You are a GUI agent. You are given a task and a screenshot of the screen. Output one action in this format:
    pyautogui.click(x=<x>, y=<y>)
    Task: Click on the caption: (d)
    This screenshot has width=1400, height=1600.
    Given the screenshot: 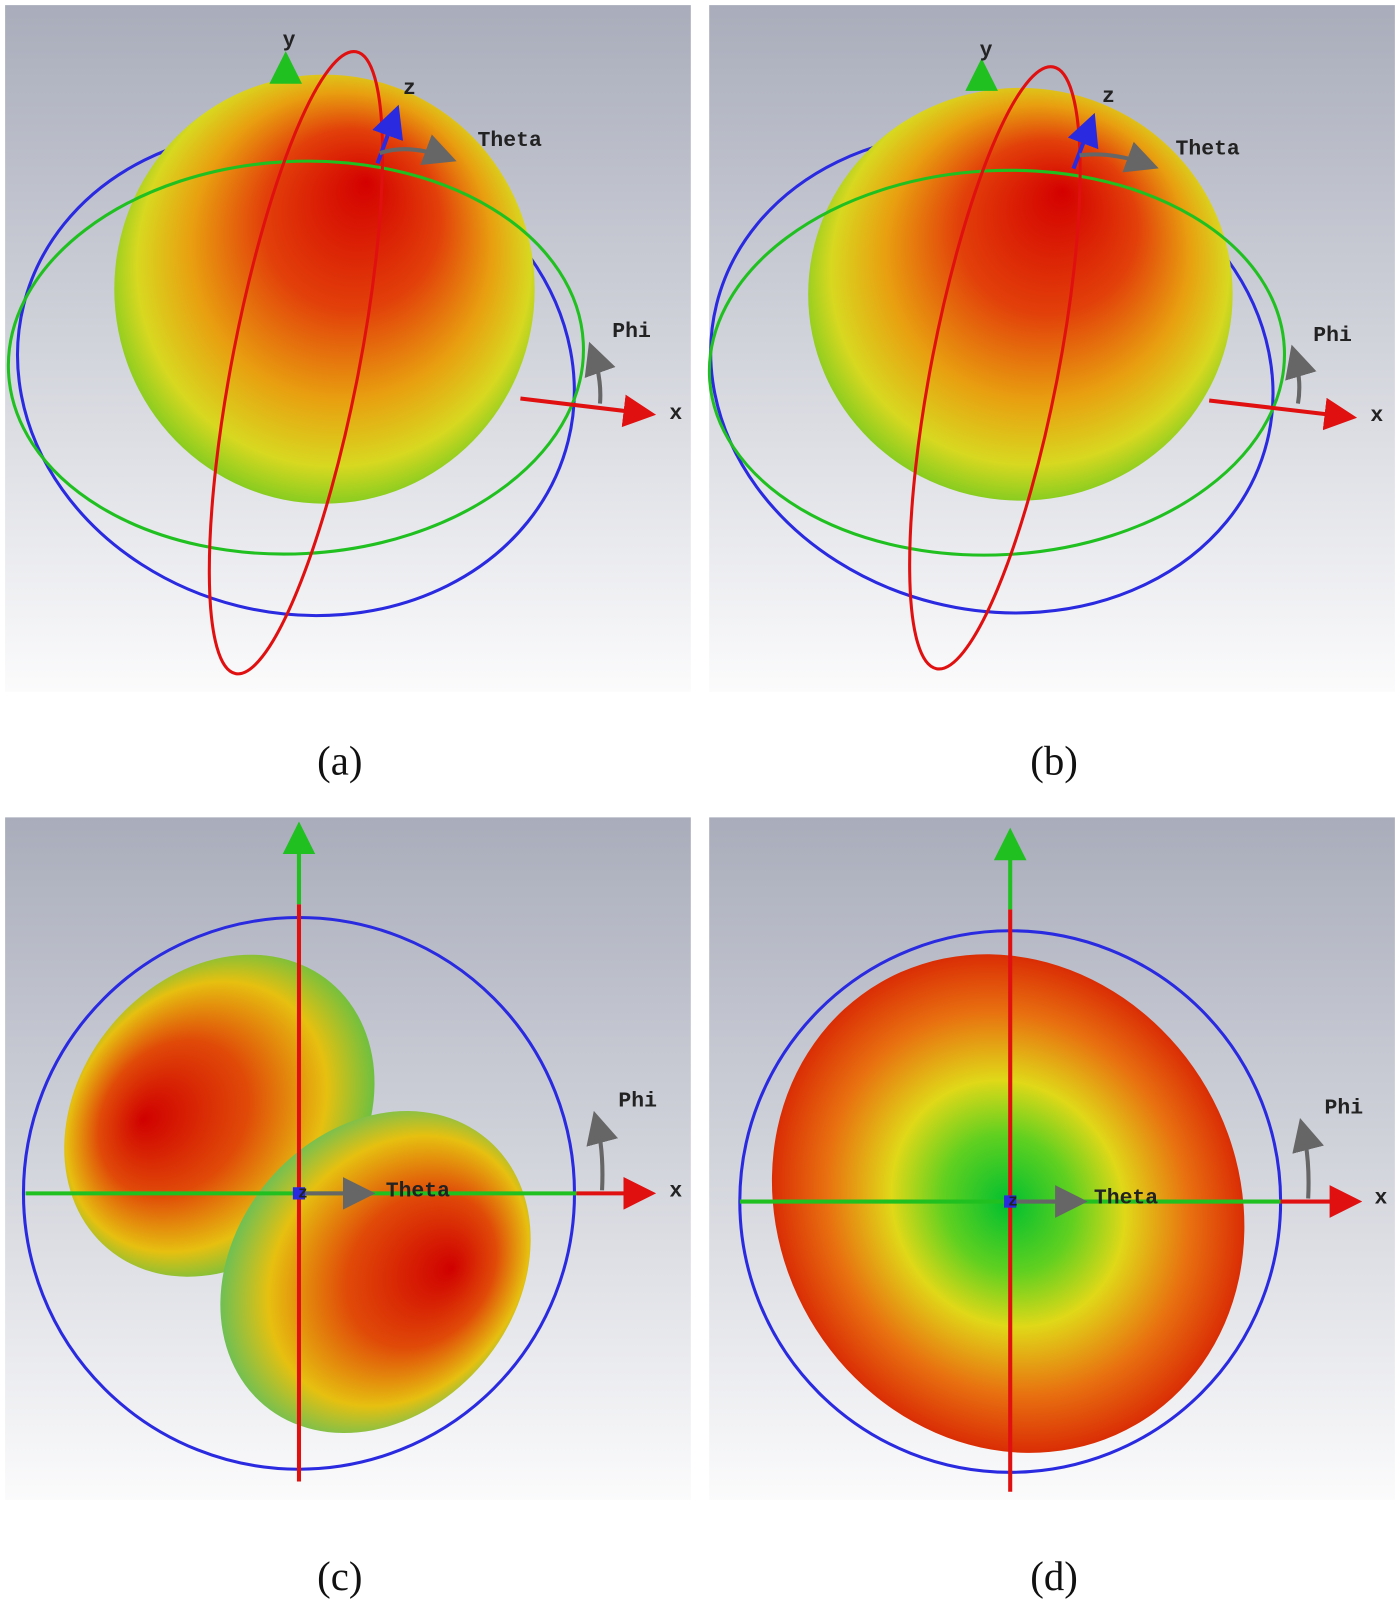 What is the action you would take?
    pyautogui.click(x=1054, y=1576)
    